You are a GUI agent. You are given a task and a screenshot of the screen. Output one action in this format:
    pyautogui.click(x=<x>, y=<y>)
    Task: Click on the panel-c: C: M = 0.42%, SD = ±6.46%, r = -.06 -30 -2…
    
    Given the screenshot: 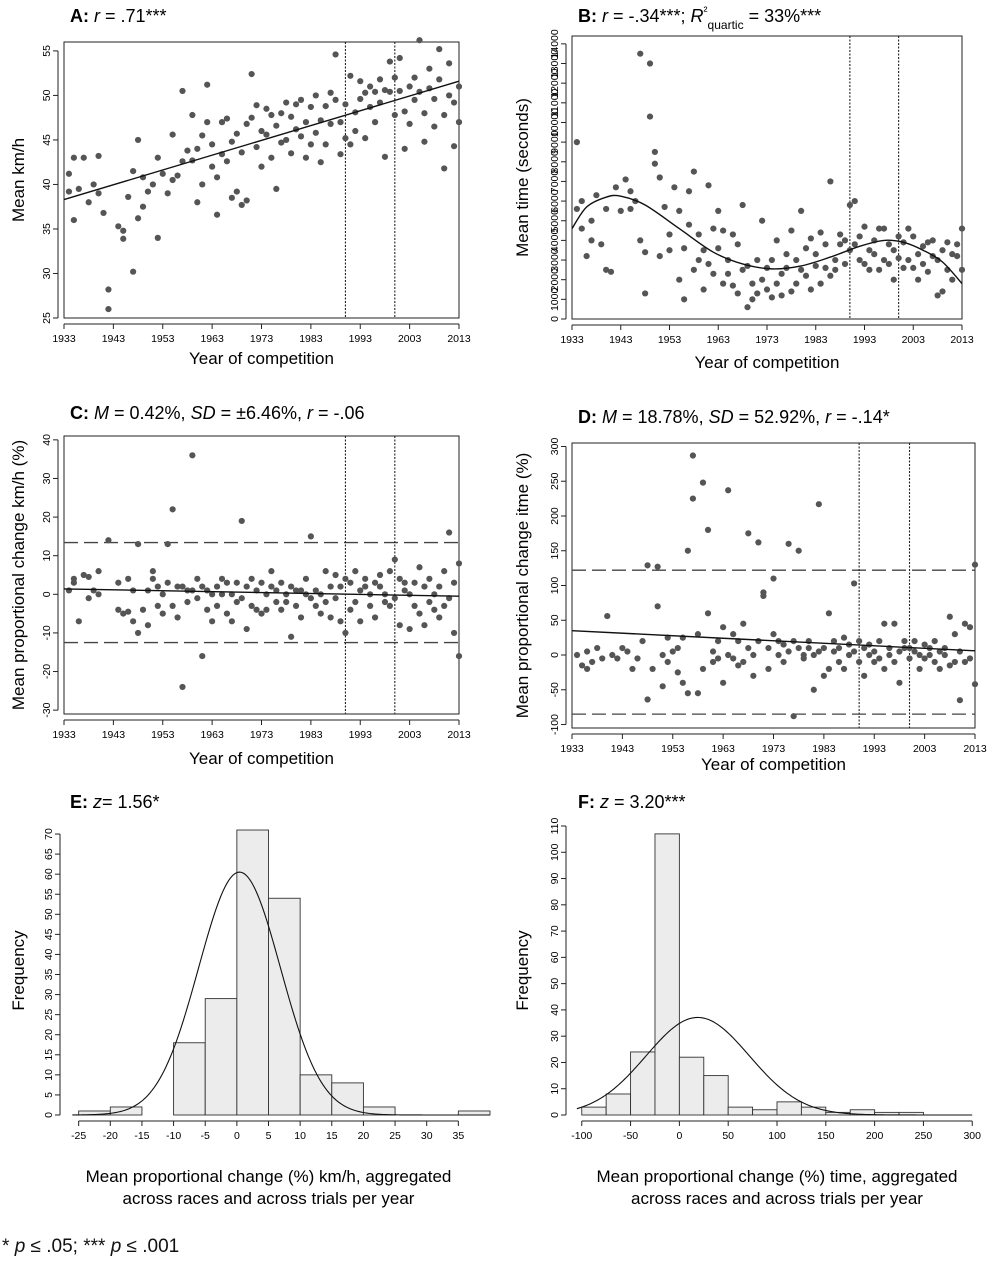 What is the action you would take?
    pyautogui.click(x=240, y=585)
    